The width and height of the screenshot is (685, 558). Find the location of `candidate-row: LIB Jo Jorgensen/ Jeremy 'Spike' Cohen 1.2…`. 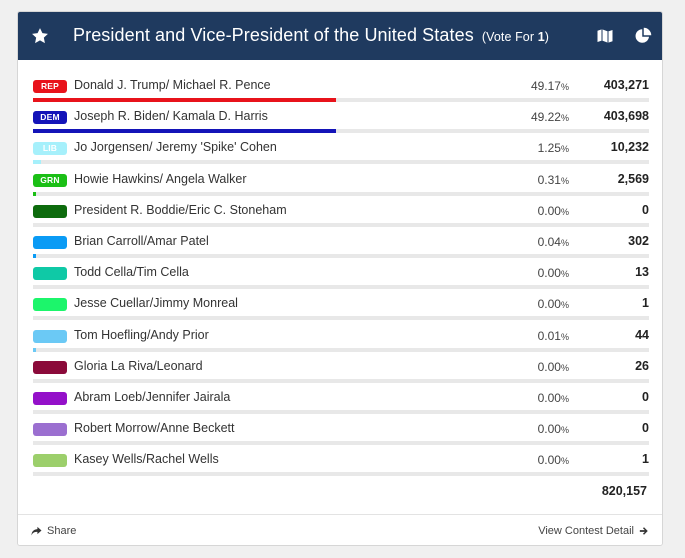

candidate-row: LIB Jo Jorgensen/ Jeremy 'Spike' Cohen 1.2… is located at coordinates (341, 151).